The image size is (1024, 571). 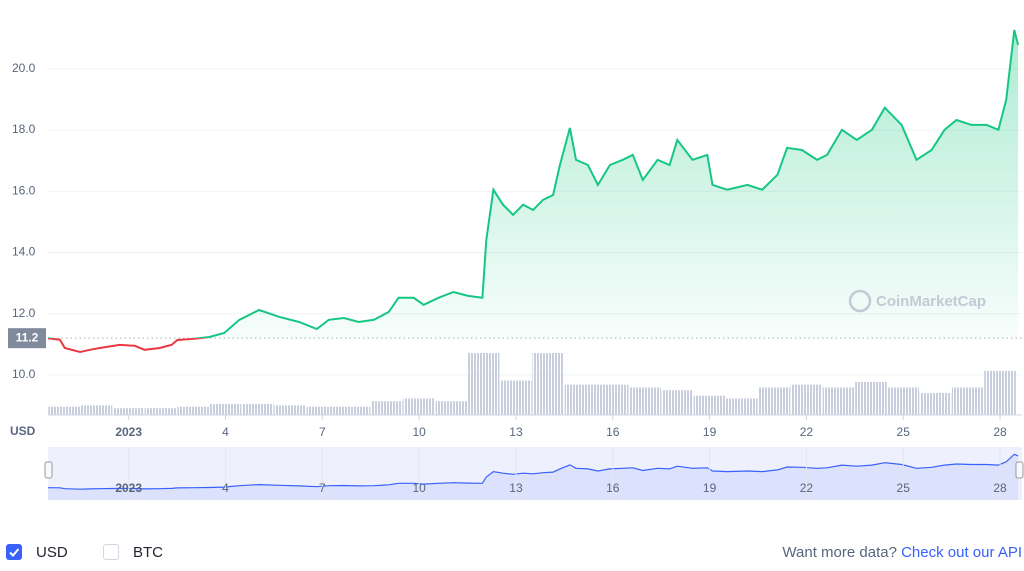 What do you see at coordinates (322, 488) in the screenshot?
I see `navigator-tick-label: 7` at bounding box center [322, 488].